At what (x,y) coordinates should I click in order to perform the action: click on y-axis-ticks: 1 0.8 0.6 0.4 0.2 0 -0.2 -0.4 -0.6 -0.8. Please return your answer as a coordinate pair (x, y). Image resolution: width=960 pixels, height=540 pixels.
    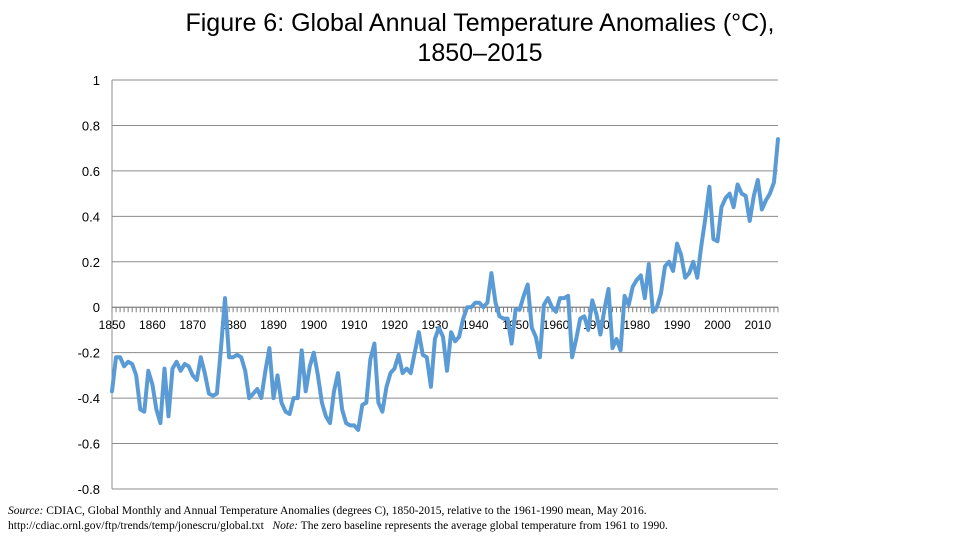
    Looking at the image, I should click on (89, 285).